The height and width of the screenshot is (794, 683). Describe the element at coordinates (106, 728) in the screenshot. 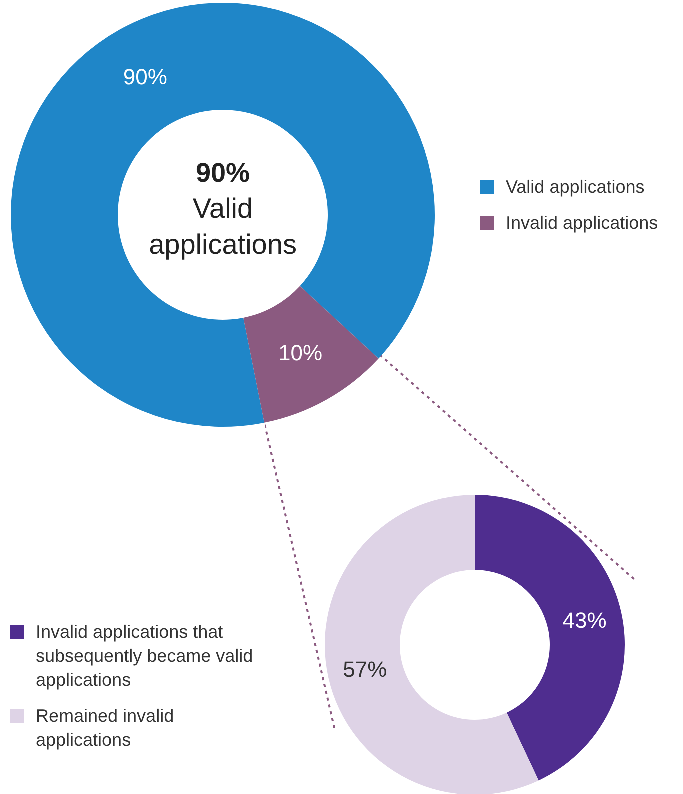

I see `legend-label: Remained invalid applications` at that location.